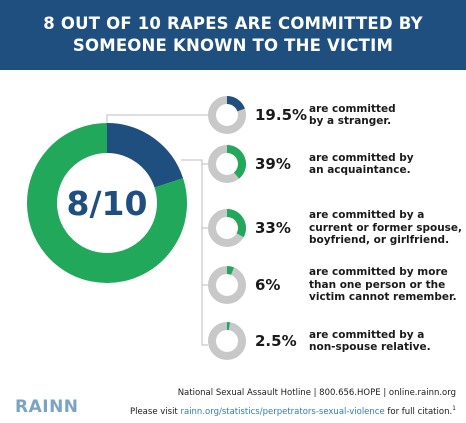  I want to click on big-donut-center-label: 8/10, so click(107, 203).